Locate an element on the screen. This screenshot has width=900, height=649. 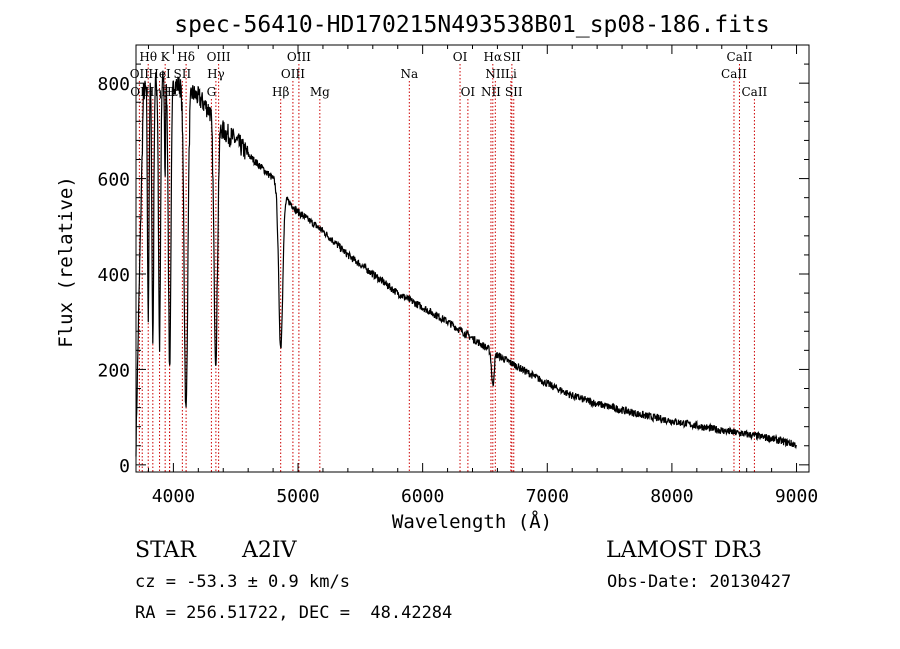
survey-name: LAMOST DR3 is located at coordinates (684, 550).